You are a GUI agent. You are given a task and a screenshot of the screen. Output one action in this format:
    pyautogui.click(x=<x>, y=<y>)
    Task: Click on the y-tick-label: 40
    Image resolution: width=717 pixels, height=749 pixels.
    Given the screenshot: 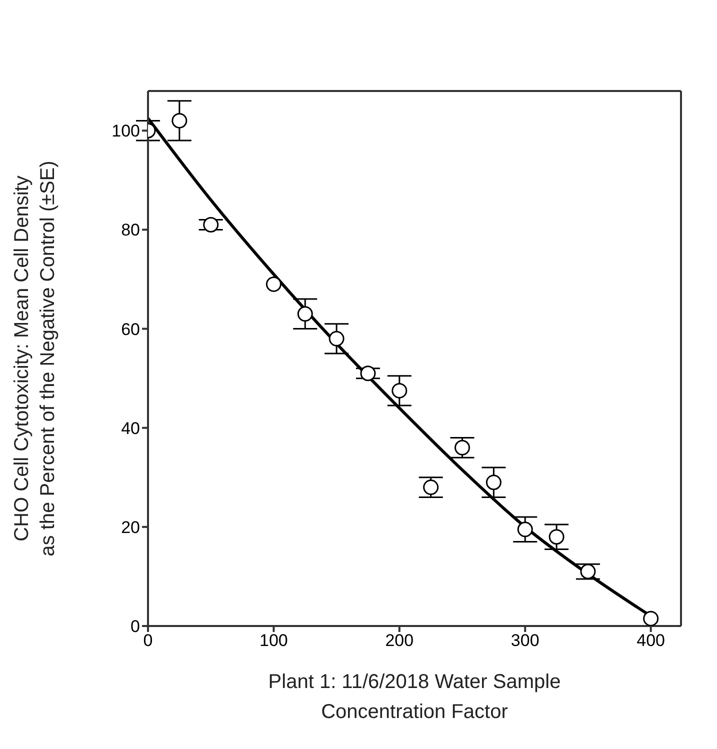 What is the action you would take?
    pyautogui.click(x=130, y=428)
    